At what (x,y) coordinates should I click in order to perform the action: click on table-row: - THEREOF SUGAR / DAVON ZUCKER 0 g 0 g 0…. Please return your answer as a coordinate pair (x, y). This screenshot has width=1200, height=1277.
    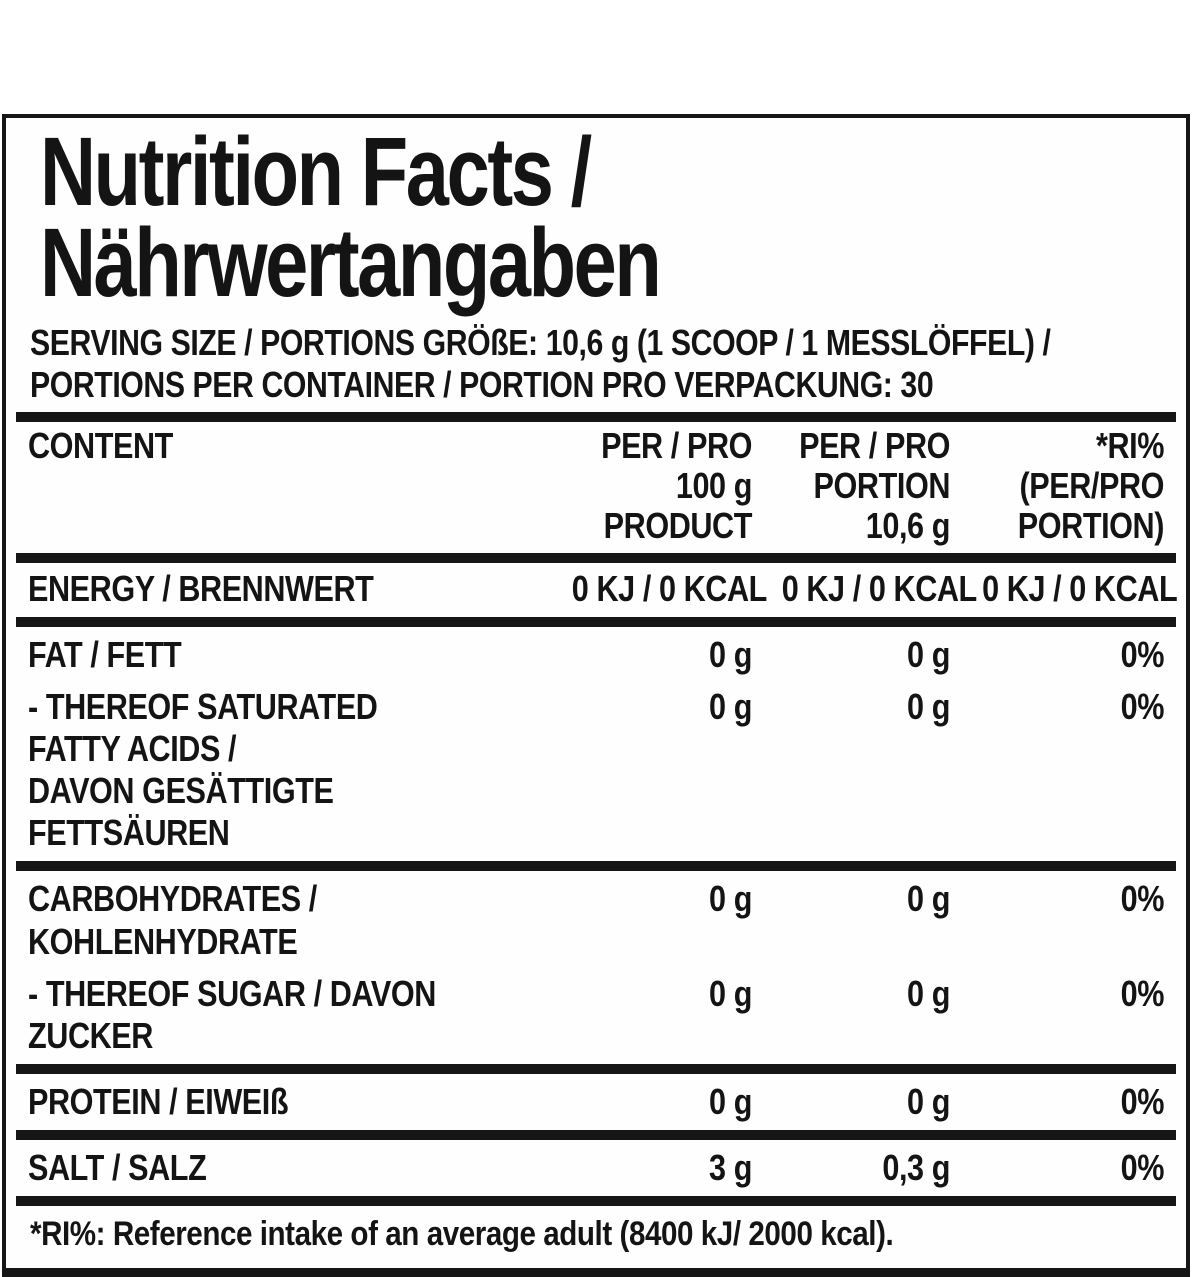
    Looking at the image, I should click on (596, 1015).